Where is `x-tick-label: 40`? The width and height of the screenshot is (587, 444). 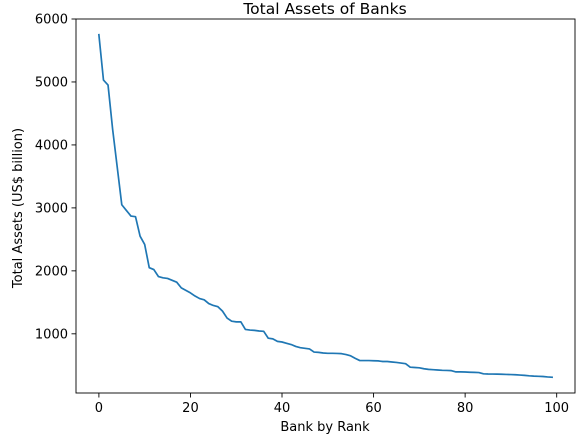 x-tick-label: 40 is located at coordinates (282, 408).